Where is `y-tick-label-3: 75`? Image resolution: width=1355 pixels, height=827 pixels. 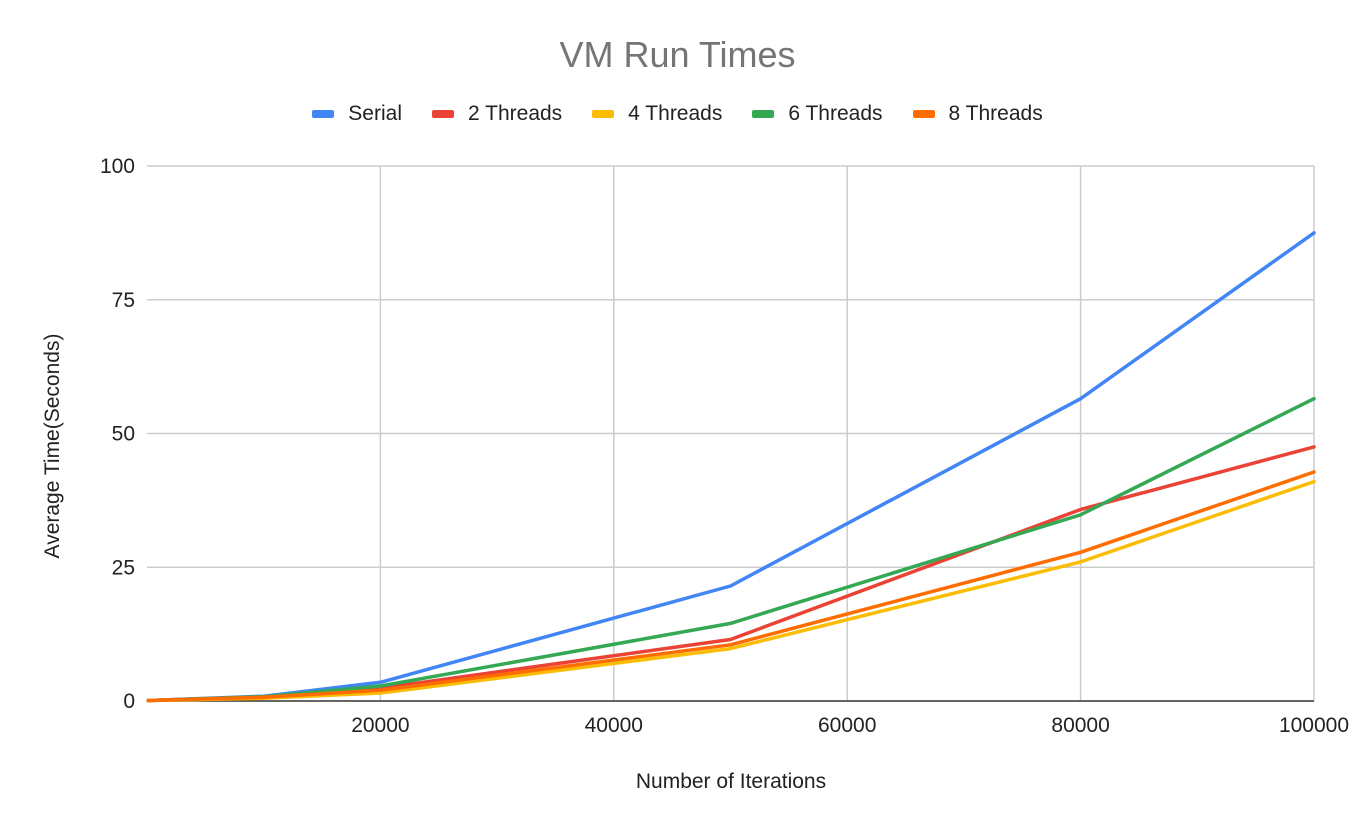
y-tick-label-3: 75 is located at coordinates (123, 300).